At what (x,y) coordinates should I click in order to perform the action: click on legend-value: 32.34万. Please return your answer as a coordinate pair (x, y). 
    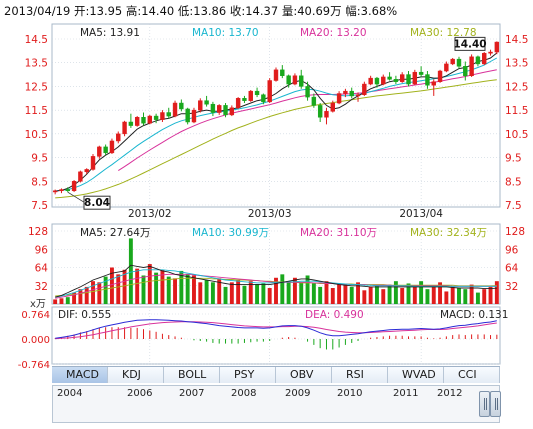
    Looking at the image, I should click on (466, 233).